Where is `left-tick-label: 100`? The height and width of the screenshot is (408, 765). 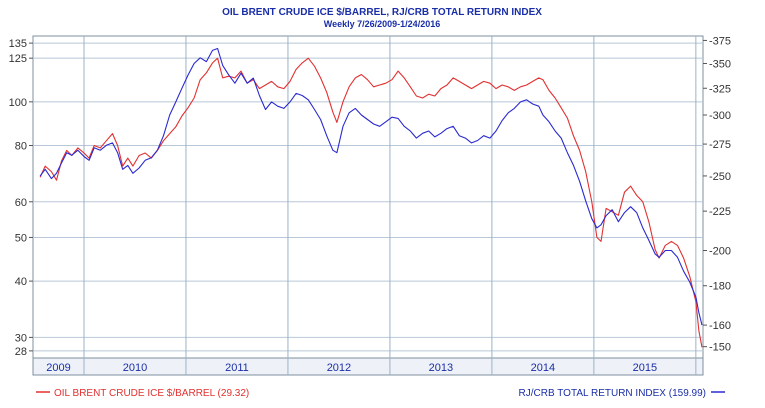 left-tick-label: 100 is located at coordinates (18, 103).